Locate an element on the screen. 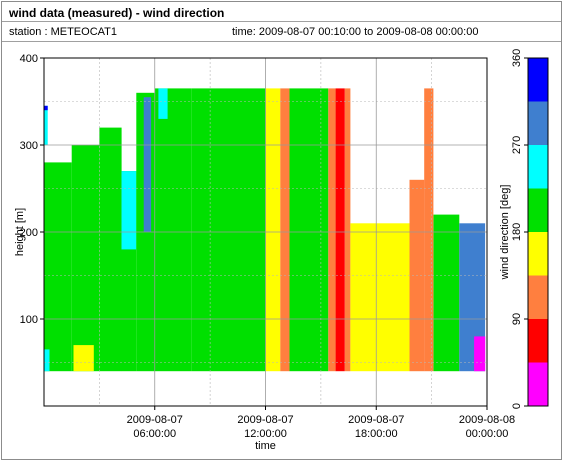 The height and width of the screenshot is (462, 564). y-tick-label: 100 is located at coordinates (29, 320).